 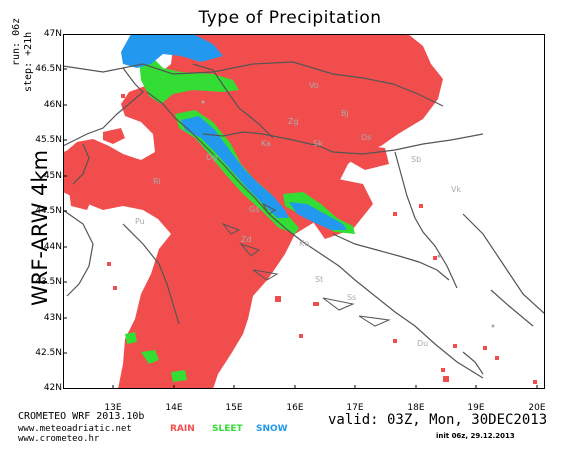 What do you see at coordinates (48, 211) in the screenshot?
I see `lat-label: 44.5N` at bounding box center [48, 211].